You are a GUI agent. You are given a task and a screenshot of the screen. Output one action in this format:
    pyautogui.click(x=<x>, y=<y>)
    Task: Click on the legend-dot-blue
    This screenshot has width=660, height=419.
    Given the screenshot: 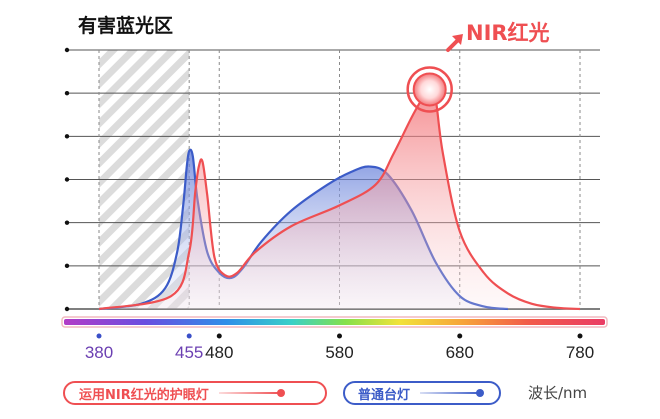 What is the action you would take?
    pyautogui.click(x=480, y=393)
    